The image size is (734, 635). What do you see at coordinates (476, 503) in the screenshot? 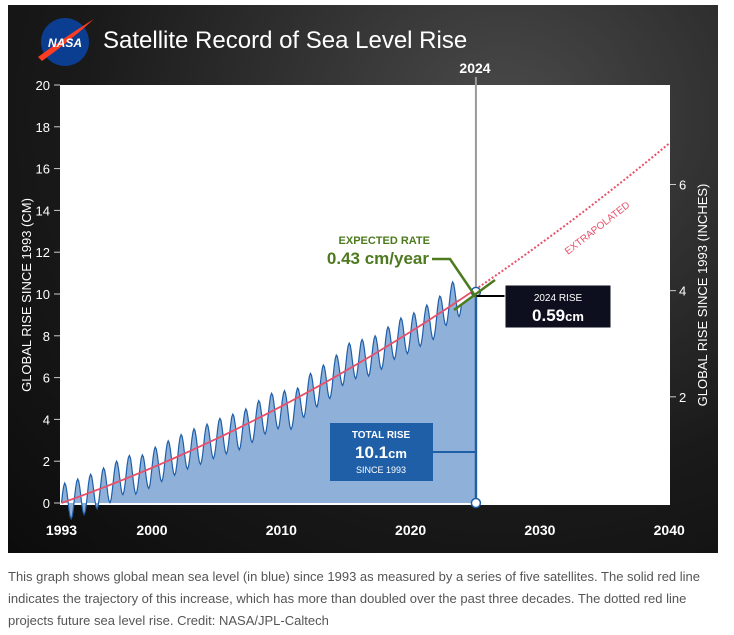
I see `marker-circle-bottom` at bounding box center [476, 503].